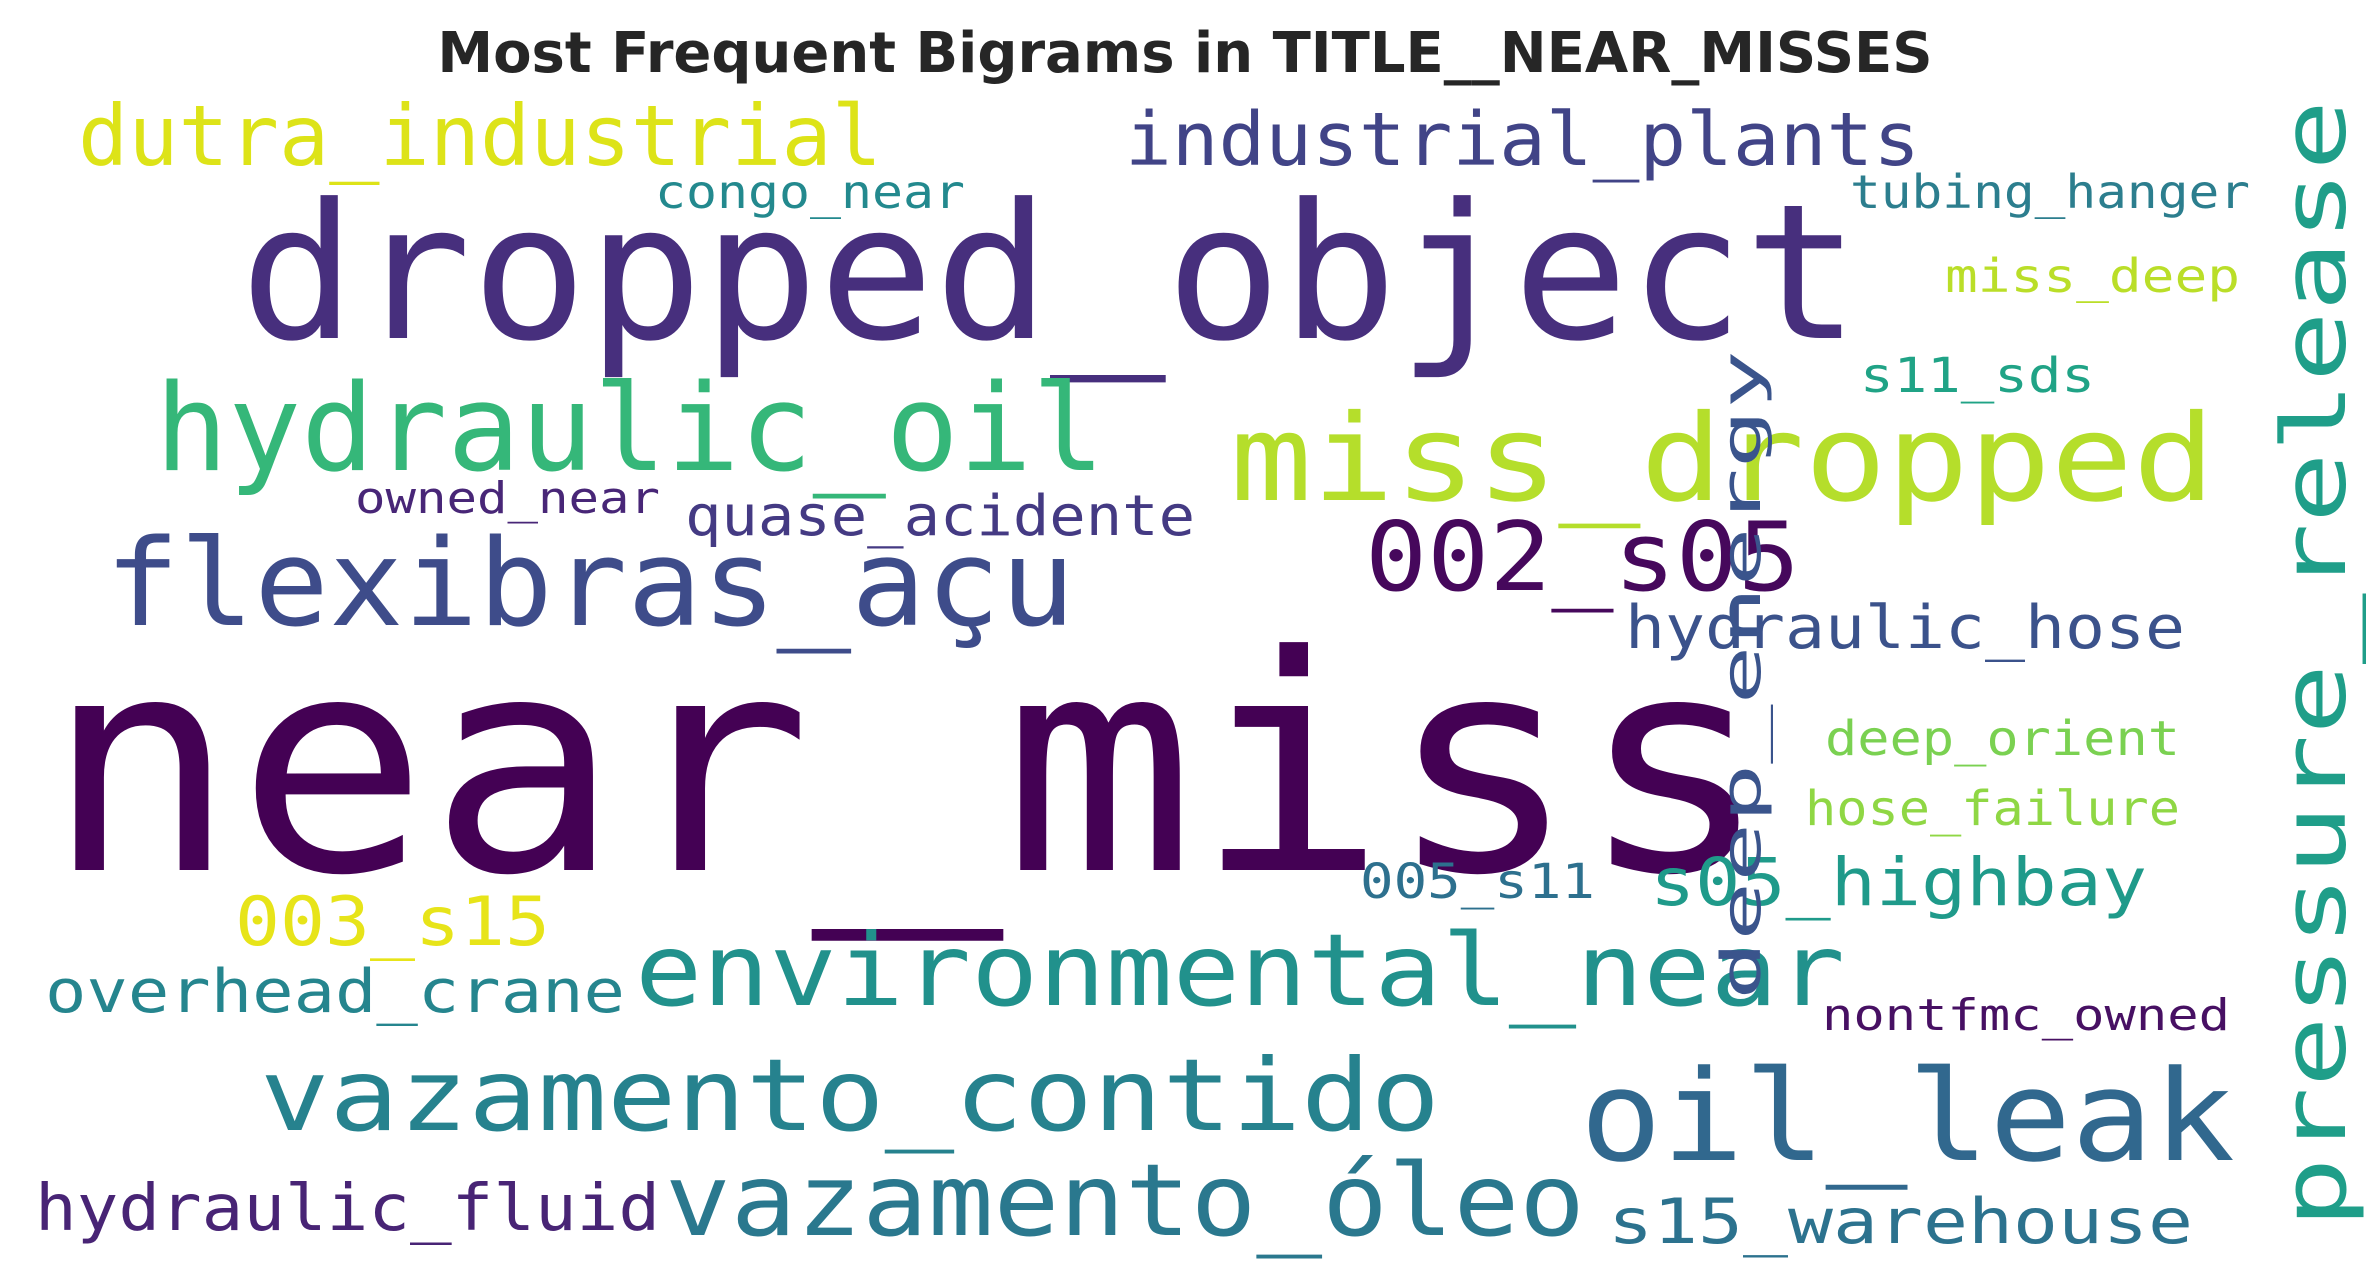  Describe the element at coordinates (1898, 882) in the screenshot. I see `word-s05-highbay: s05_highbay` at that location.